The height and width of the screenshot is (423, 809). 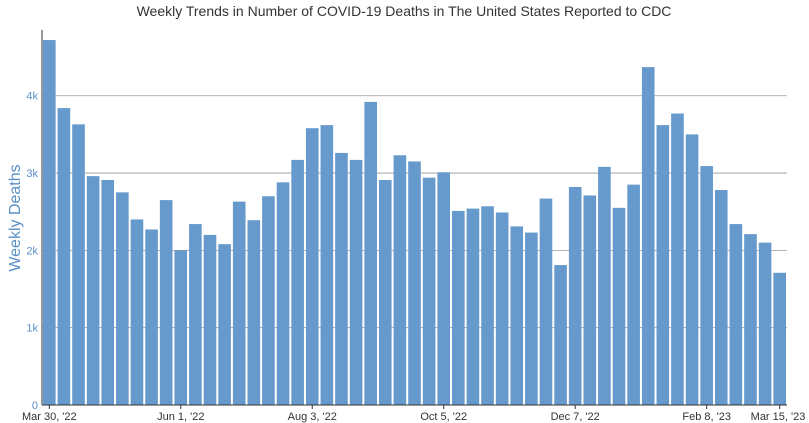 What do you see at coordinates (49, 417) in the screenshot?
I see `x-tick-label: Mar 30, '22` at bounding box center [49, 417].